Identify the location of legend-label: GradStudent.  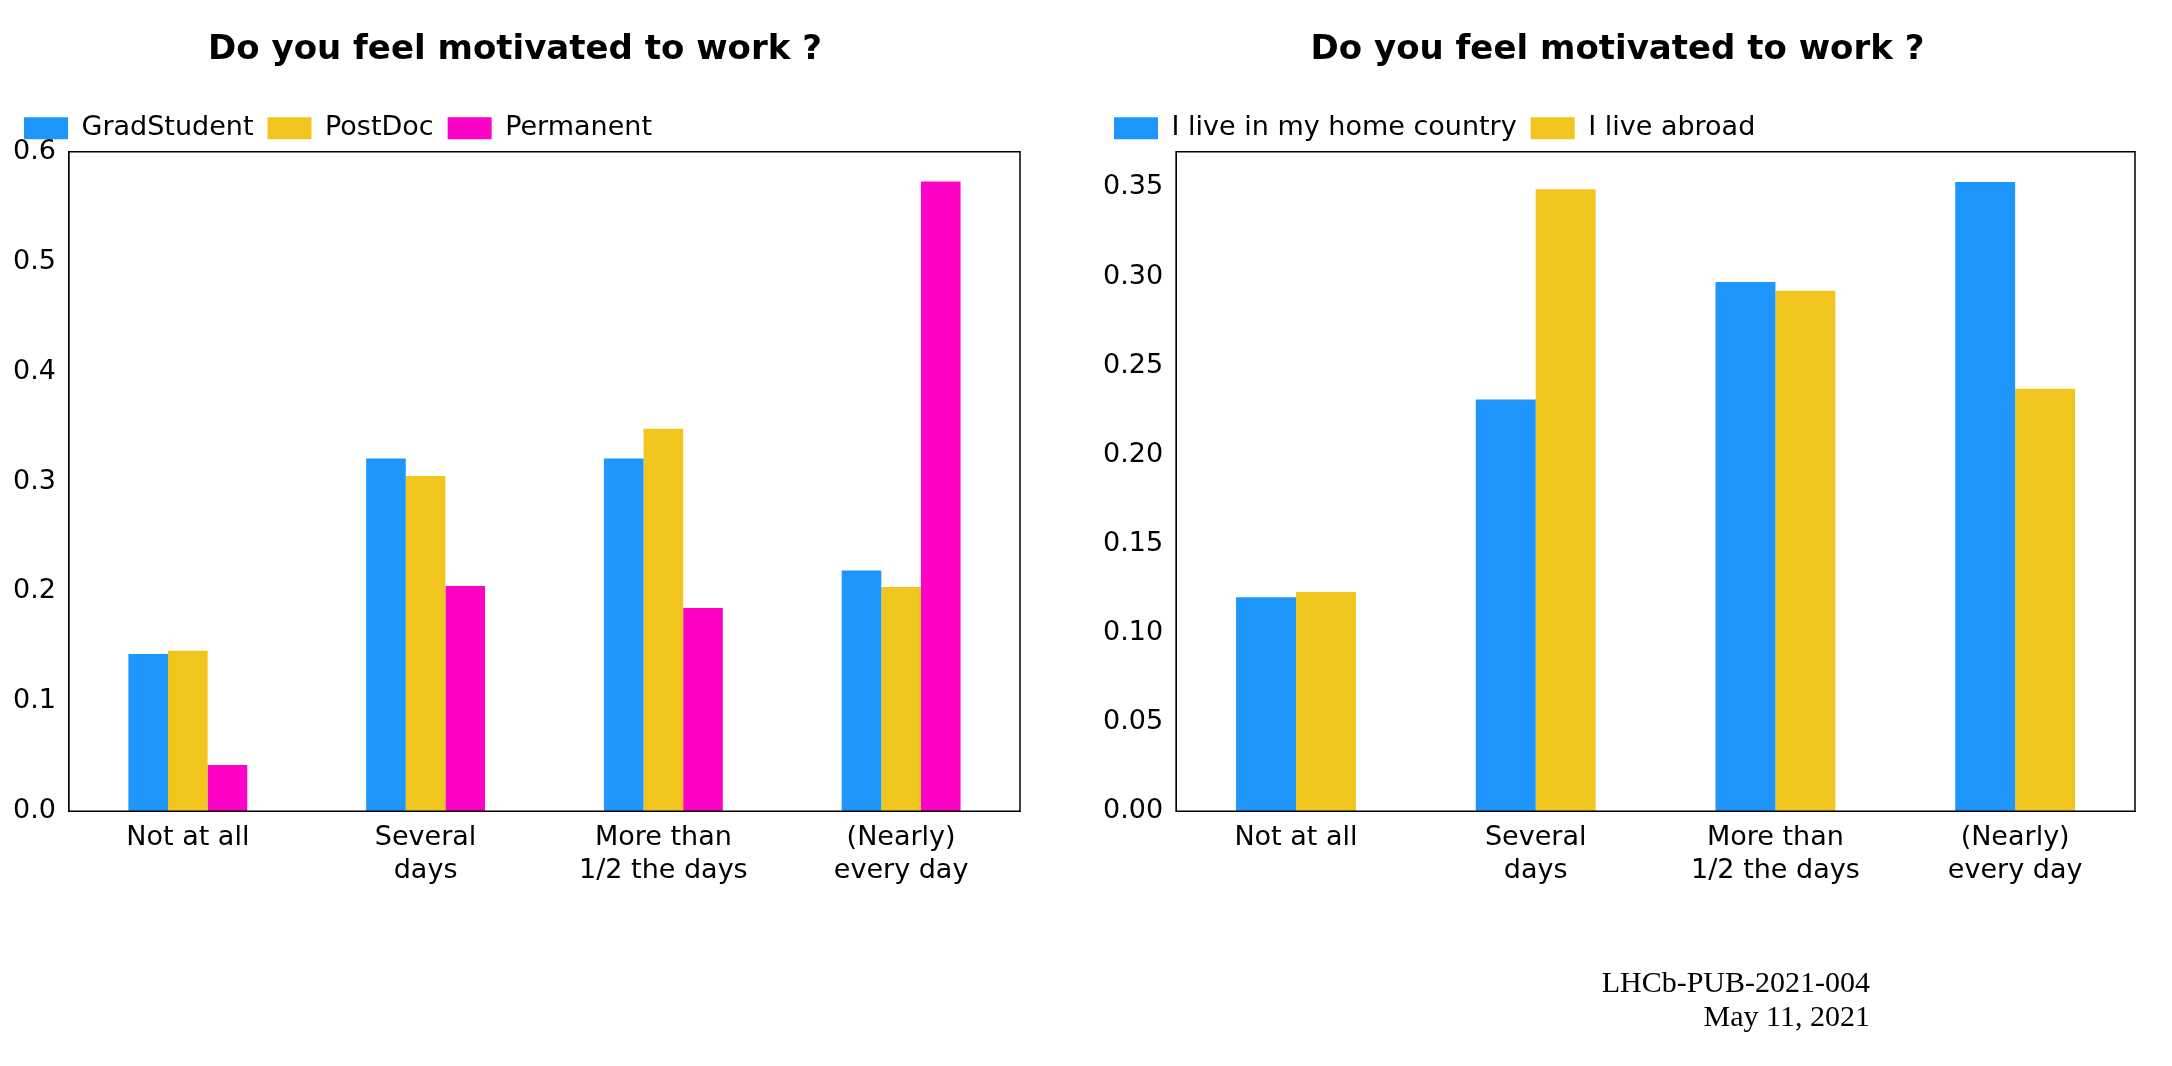
(167, 126).